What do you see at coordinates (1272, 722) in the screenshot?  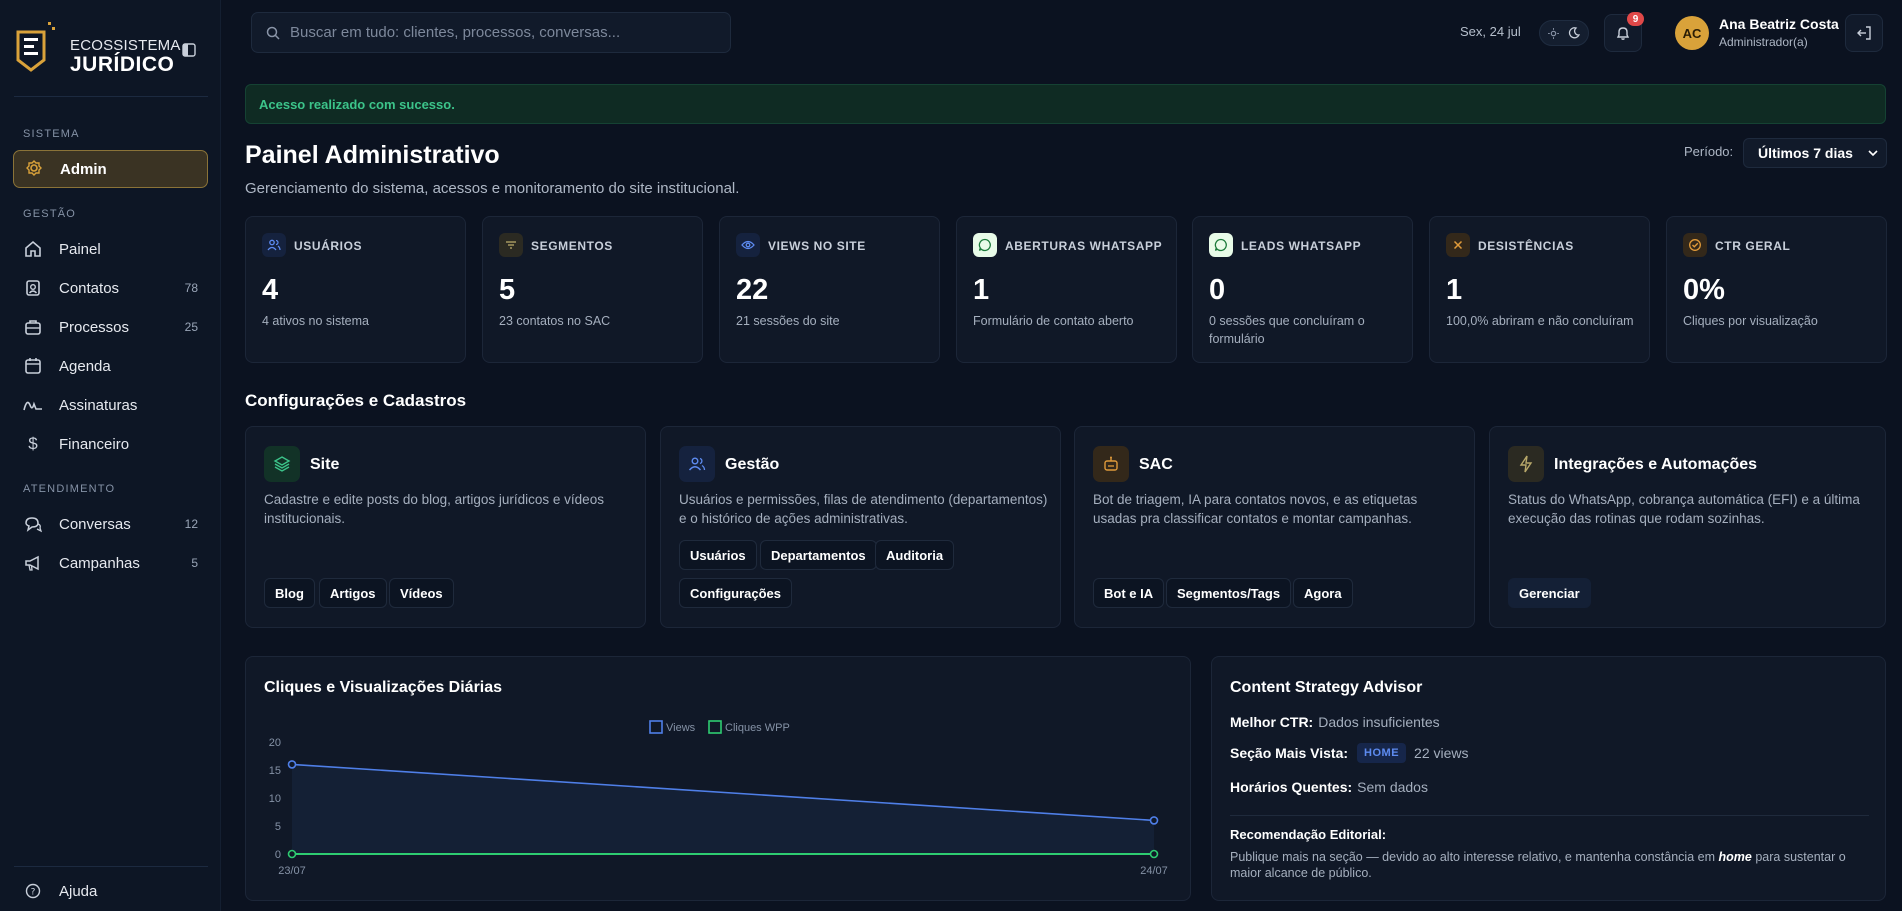 I see `advisor-best-ctr-label: Melhor CTR:` at bounding box center [1272, 722].